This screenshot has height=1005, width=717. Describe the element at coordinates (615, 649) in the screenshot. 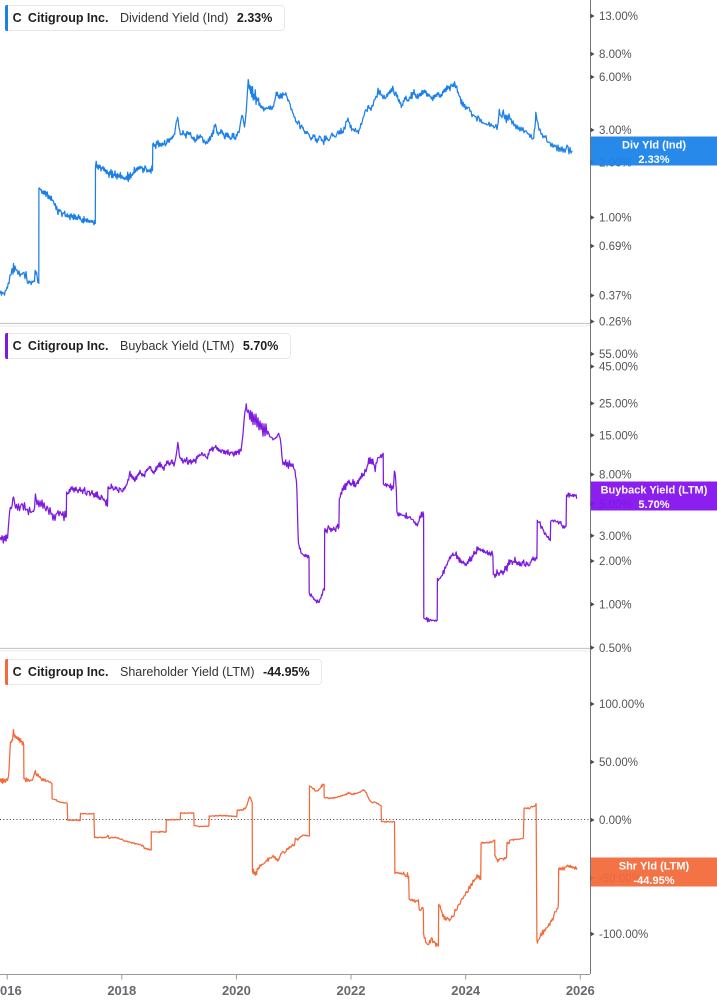

I see `svg-text: 0.50%` at that location.